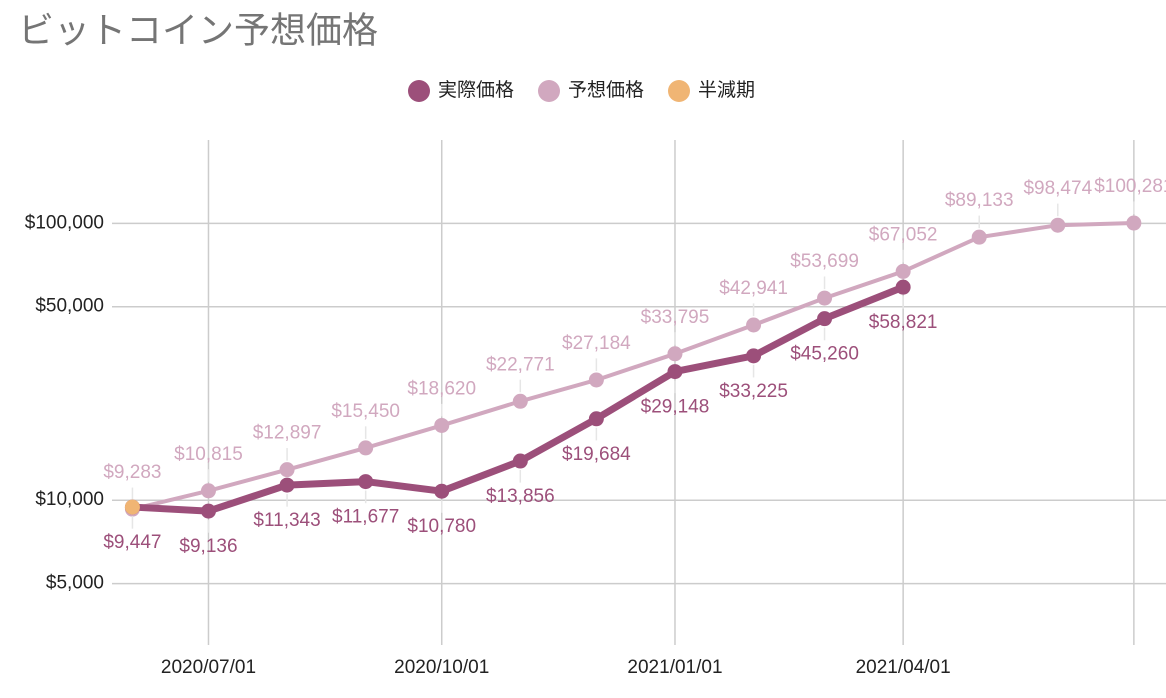 Image resolution: width=1166 pixels, height=698 pixels. I want to click on data-label: $42,941, so click(753, 288).